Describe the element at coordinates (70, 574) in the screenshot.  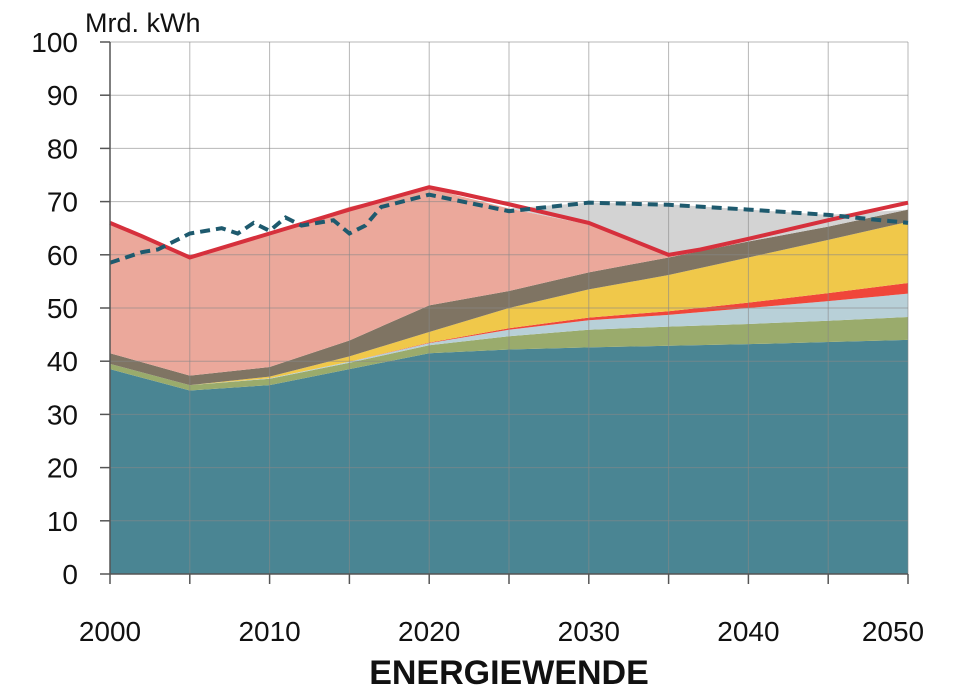
I see `y-tick-label: 0` at that location.